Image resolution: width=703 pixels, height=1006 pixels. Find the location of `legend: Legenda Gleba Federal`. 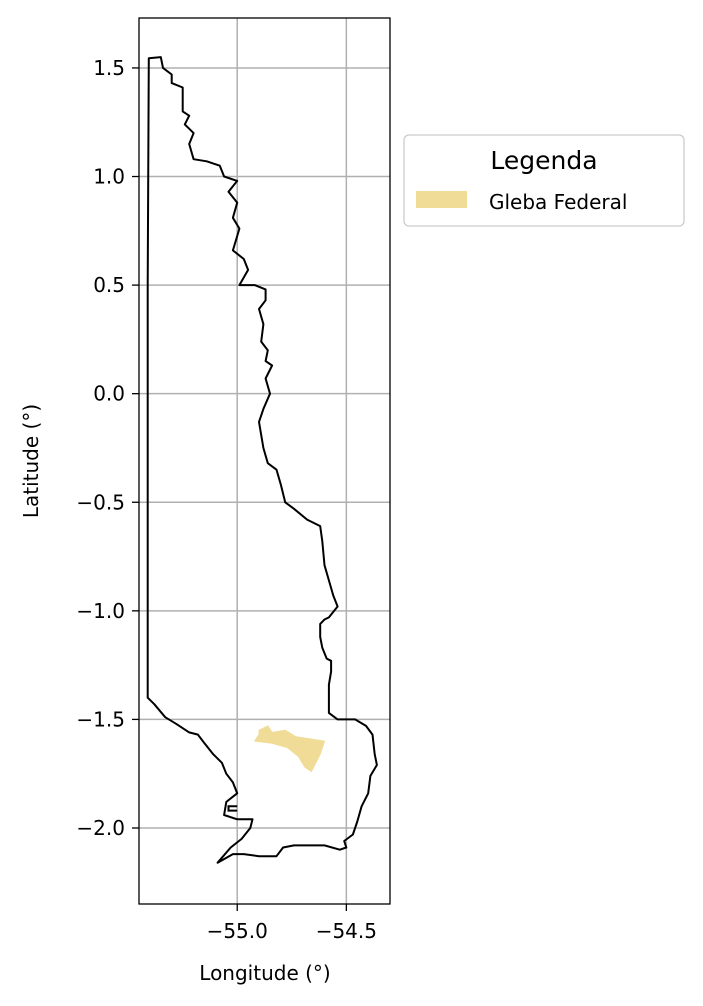

legend: Legenda Gleba Federal is located at coordinates (544, 180).